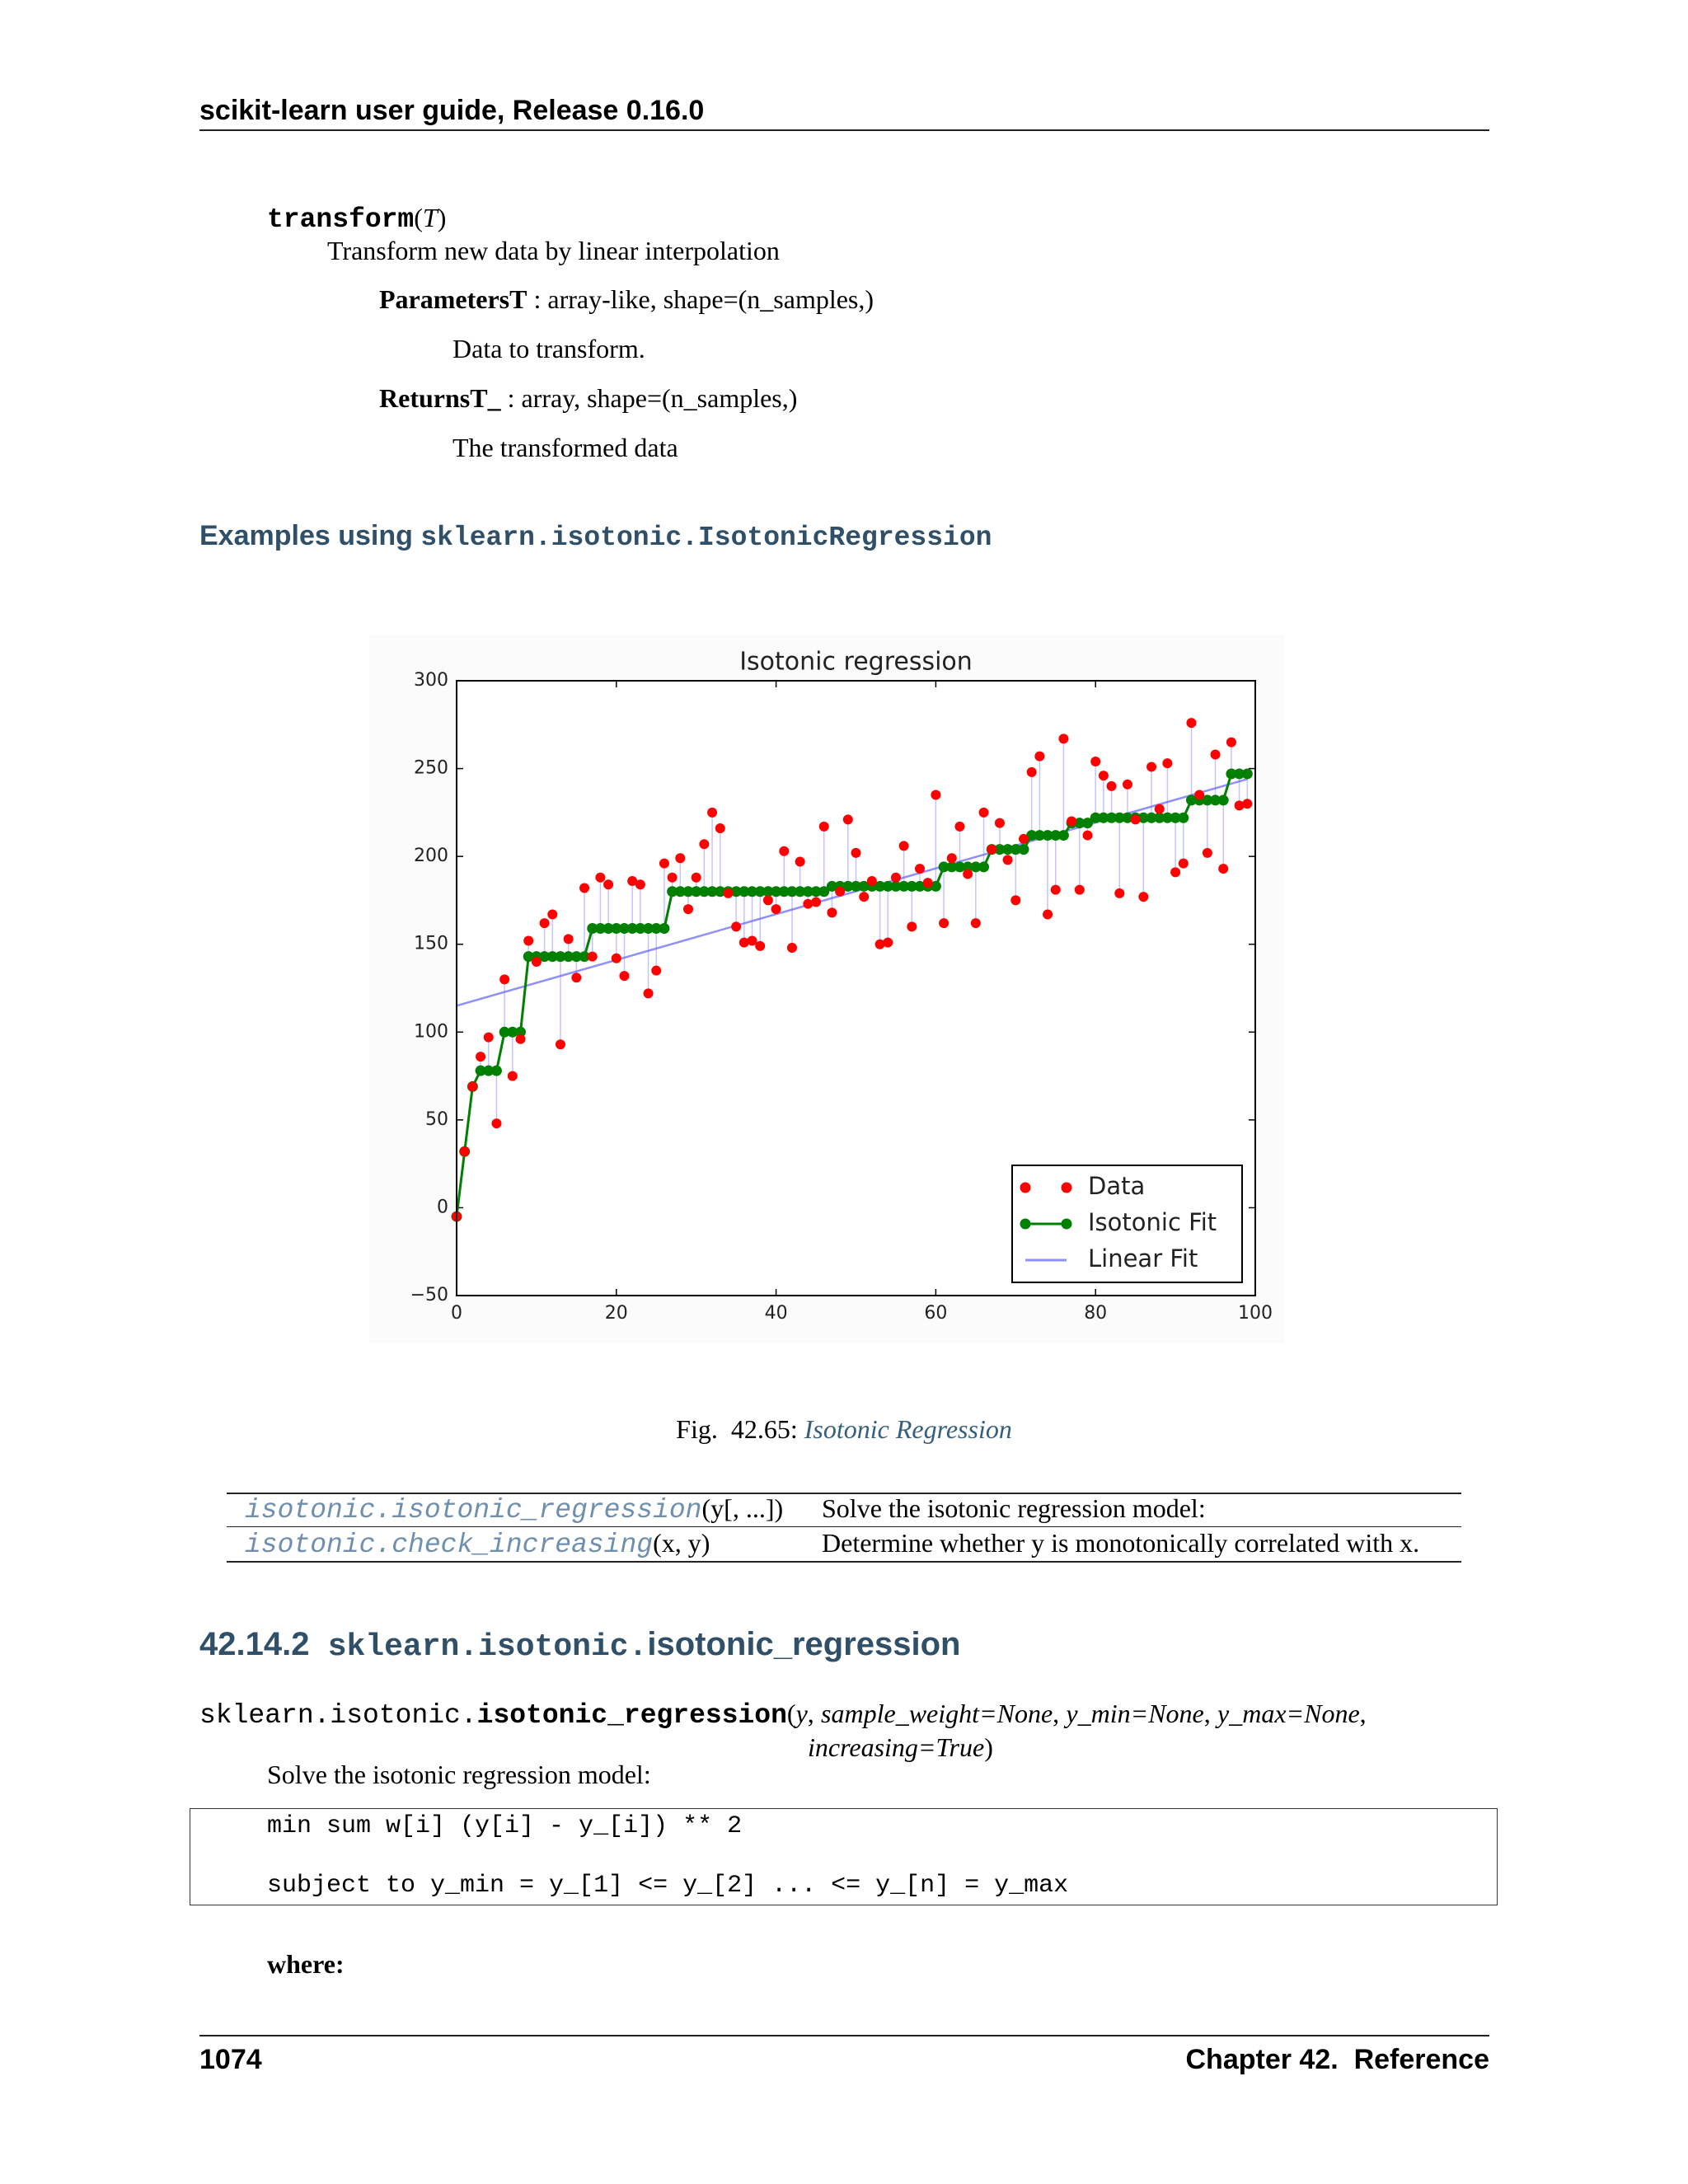 The image size is (1688, 2184). What do you see at coordinates (742, 1508) in the screenshot?
I see `table-args: (y[, ...])` at bounding box center [742, 1508].